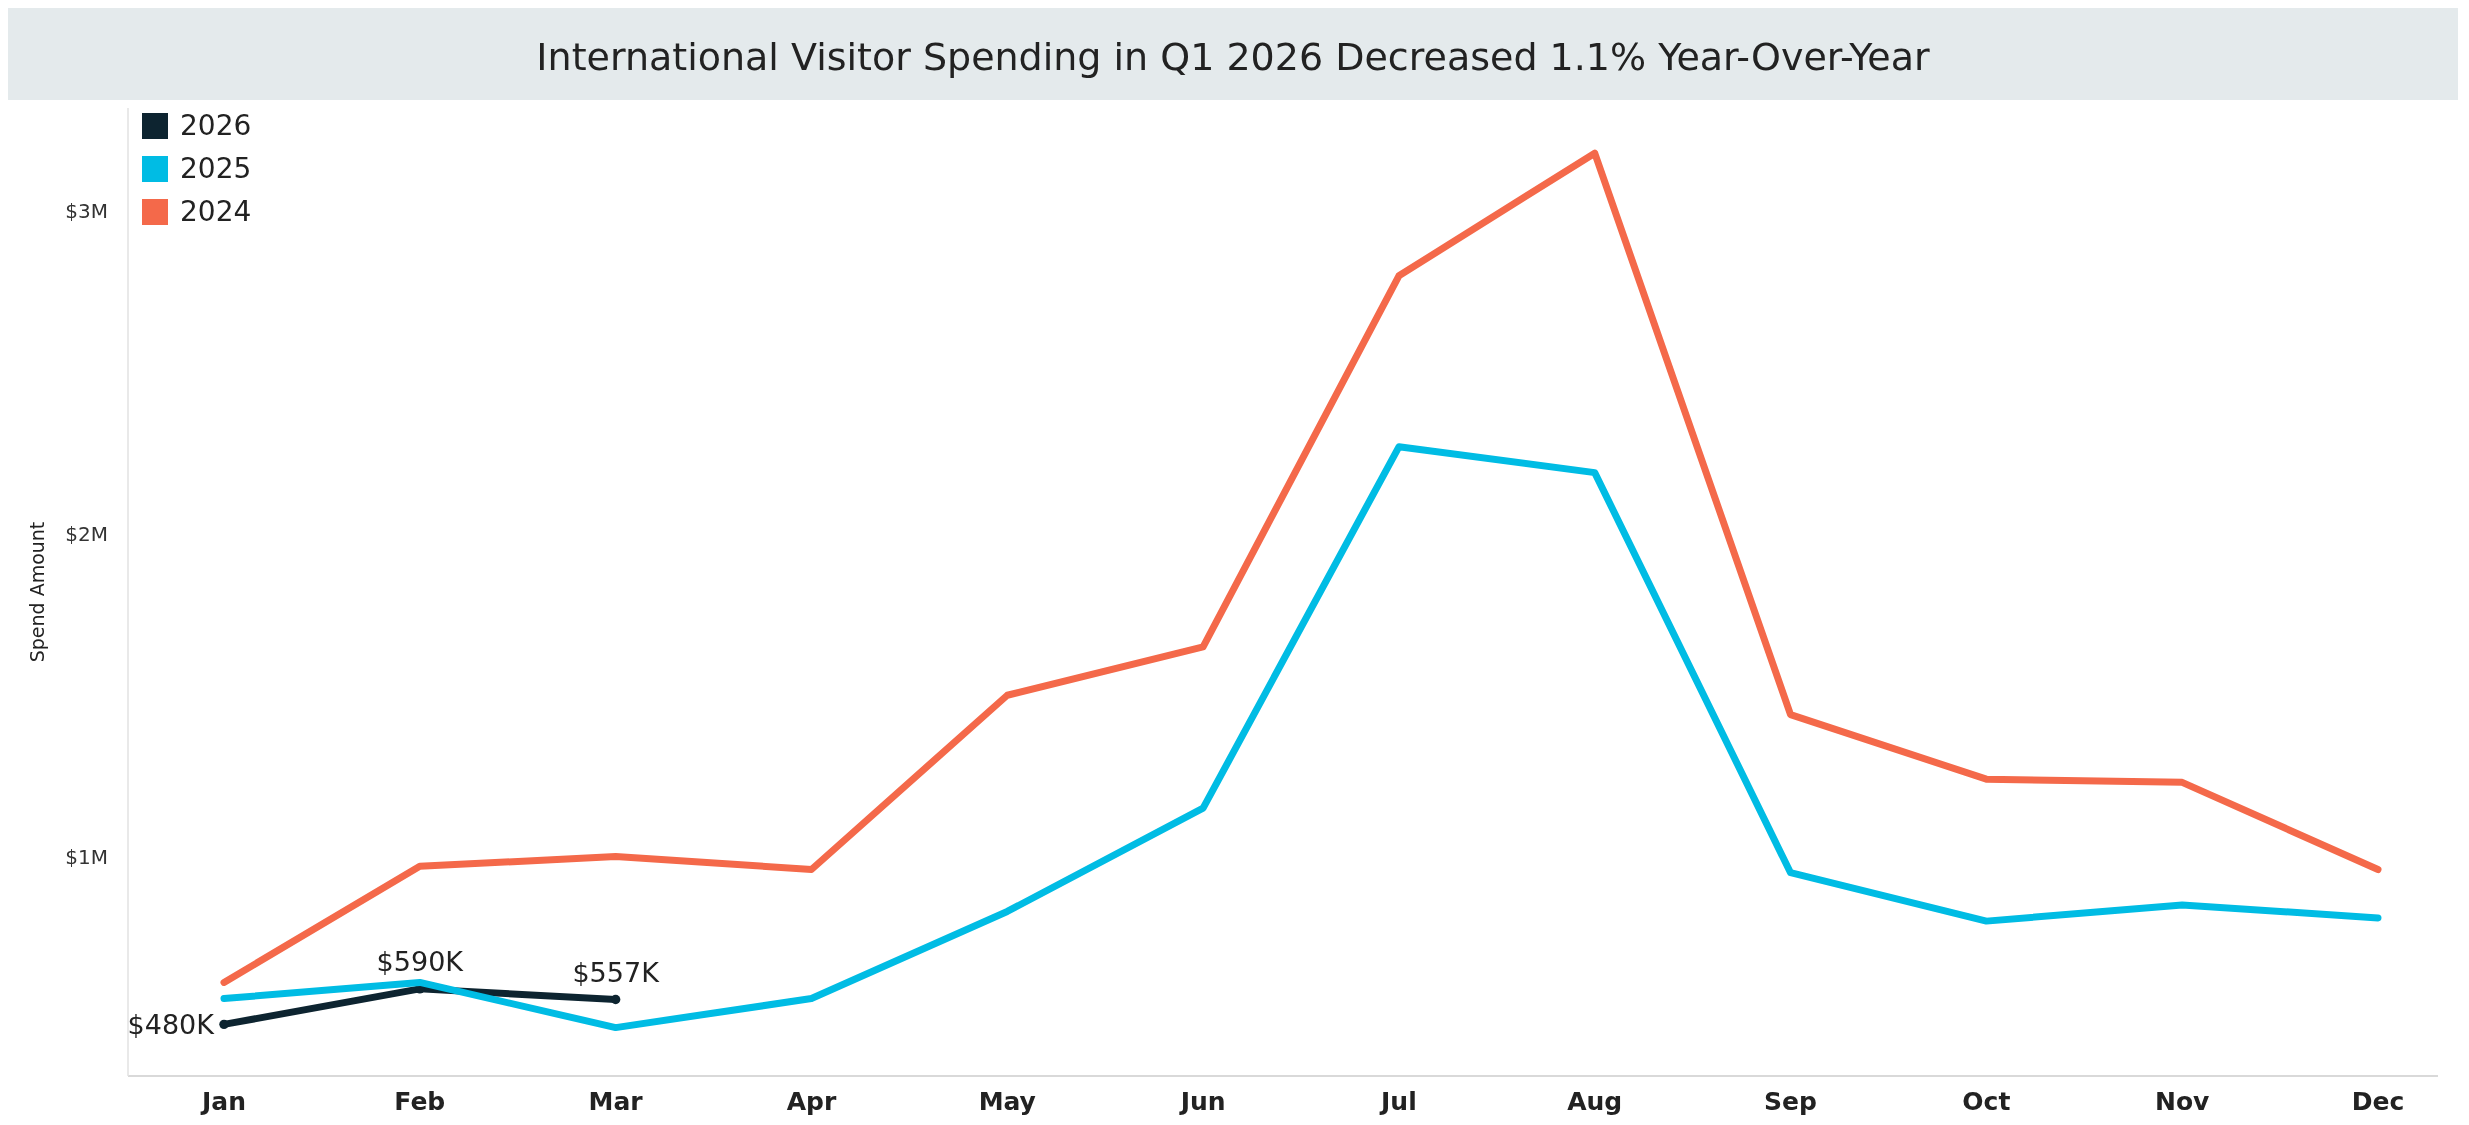 The image size is (2469, 1125). Describe the element at coordinates (616, 1101) in the screenshot. I see `x-tick-label: Mar` at that location.